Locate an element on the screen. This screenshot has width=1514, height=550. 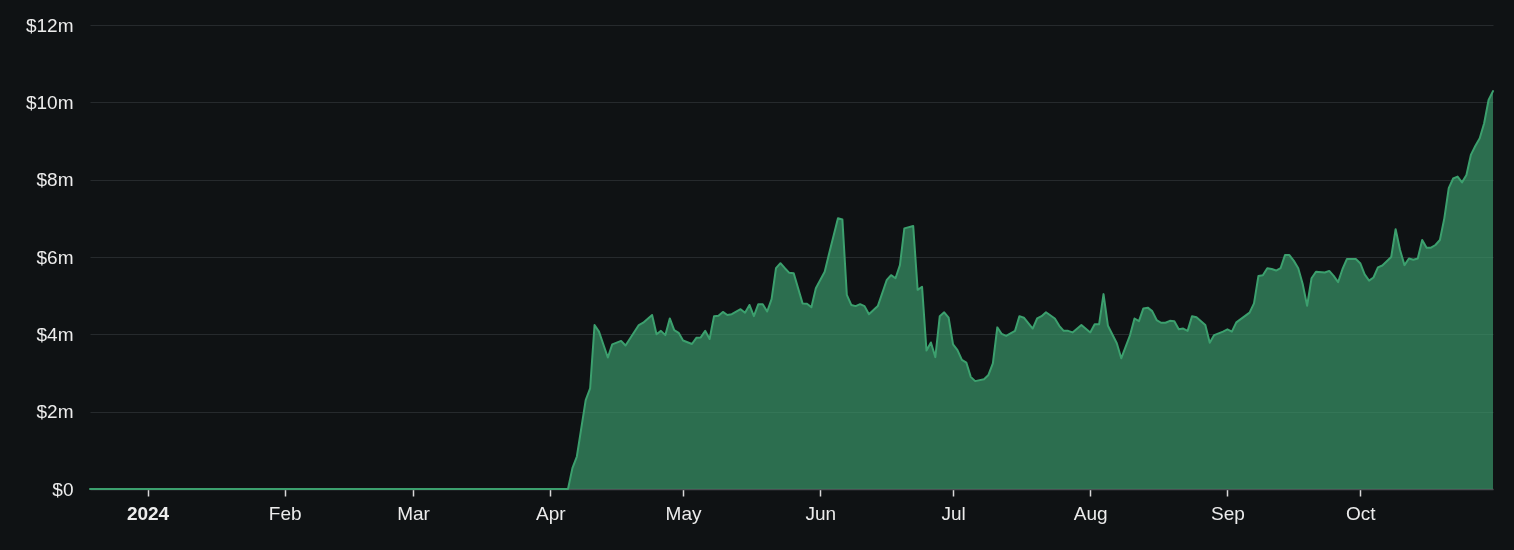
x-tick-label: Jun is located at coordinates (821, 513).